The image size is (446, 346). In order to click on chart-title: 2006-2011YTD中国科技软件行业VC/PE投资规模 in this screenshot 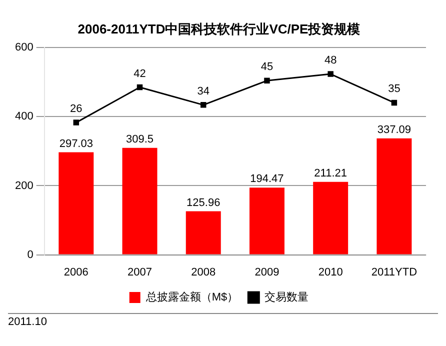, I will do `click(219, 28)`.